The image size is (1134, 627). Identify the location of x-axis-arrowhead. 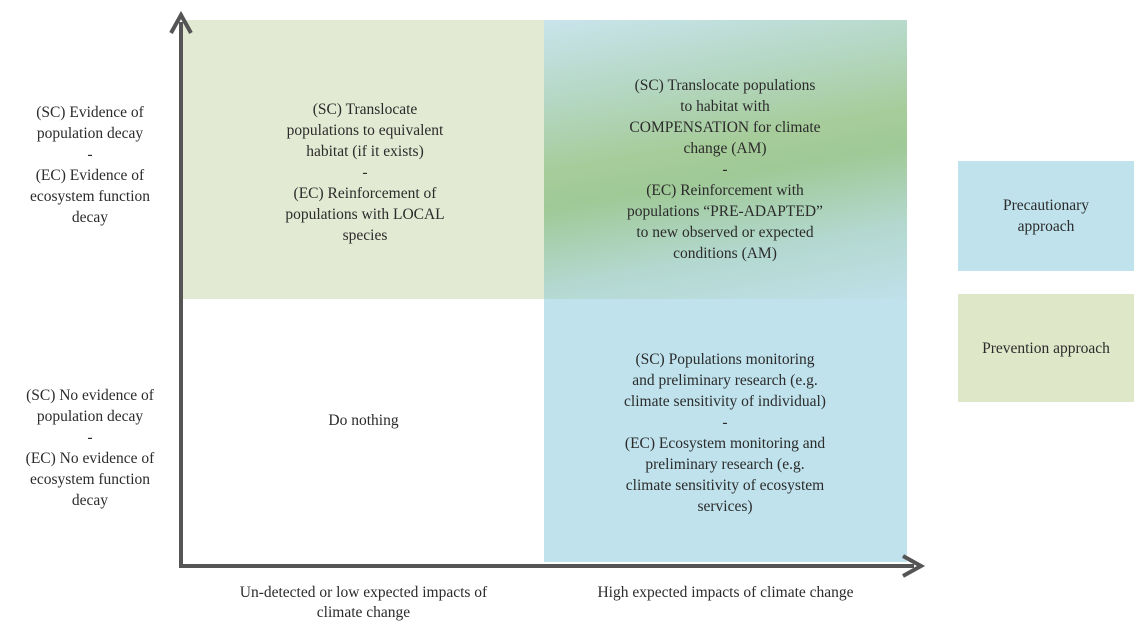
(914, 566).